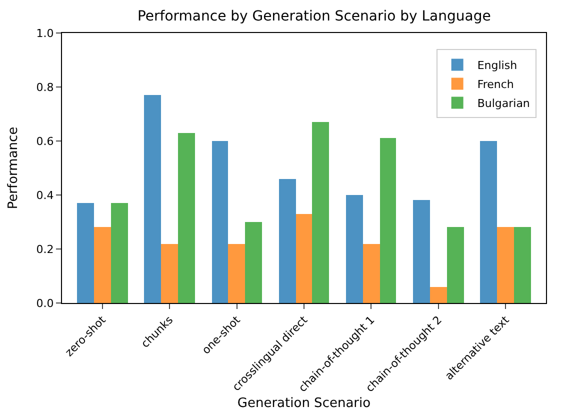  What do you see at coordinates (45, 195) in the screenshot?
I see `y-tick-label: 0.4` at bounding box center [45, 195].